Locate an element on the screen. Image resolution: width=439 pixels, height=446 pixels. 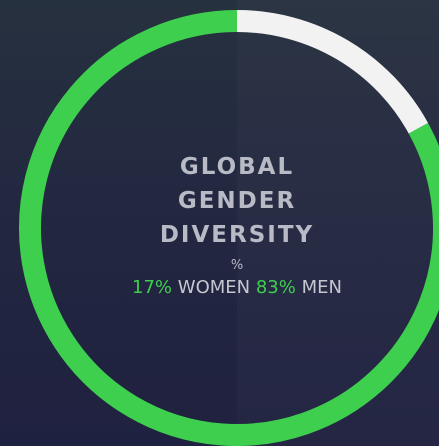
chart-title: GLOBAL GENDER DIVERSITY is located at coordinates (237, 201).